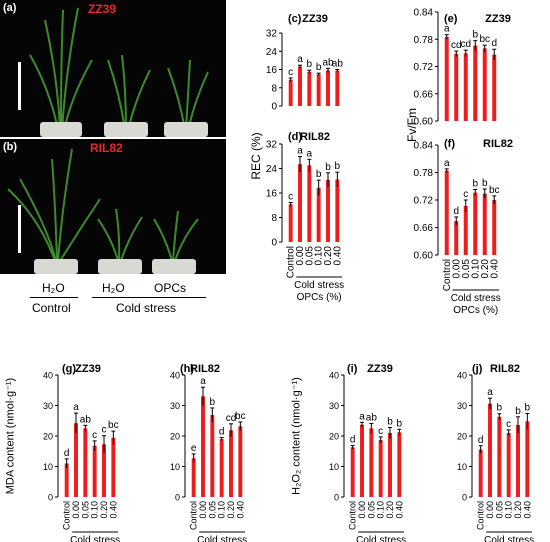 Image resolution: width=550 pixels, height=542 pixels. Describe the element at coordinates (106, 148) in the screenshot. I see `cultivar-name: RIL82` at that location.